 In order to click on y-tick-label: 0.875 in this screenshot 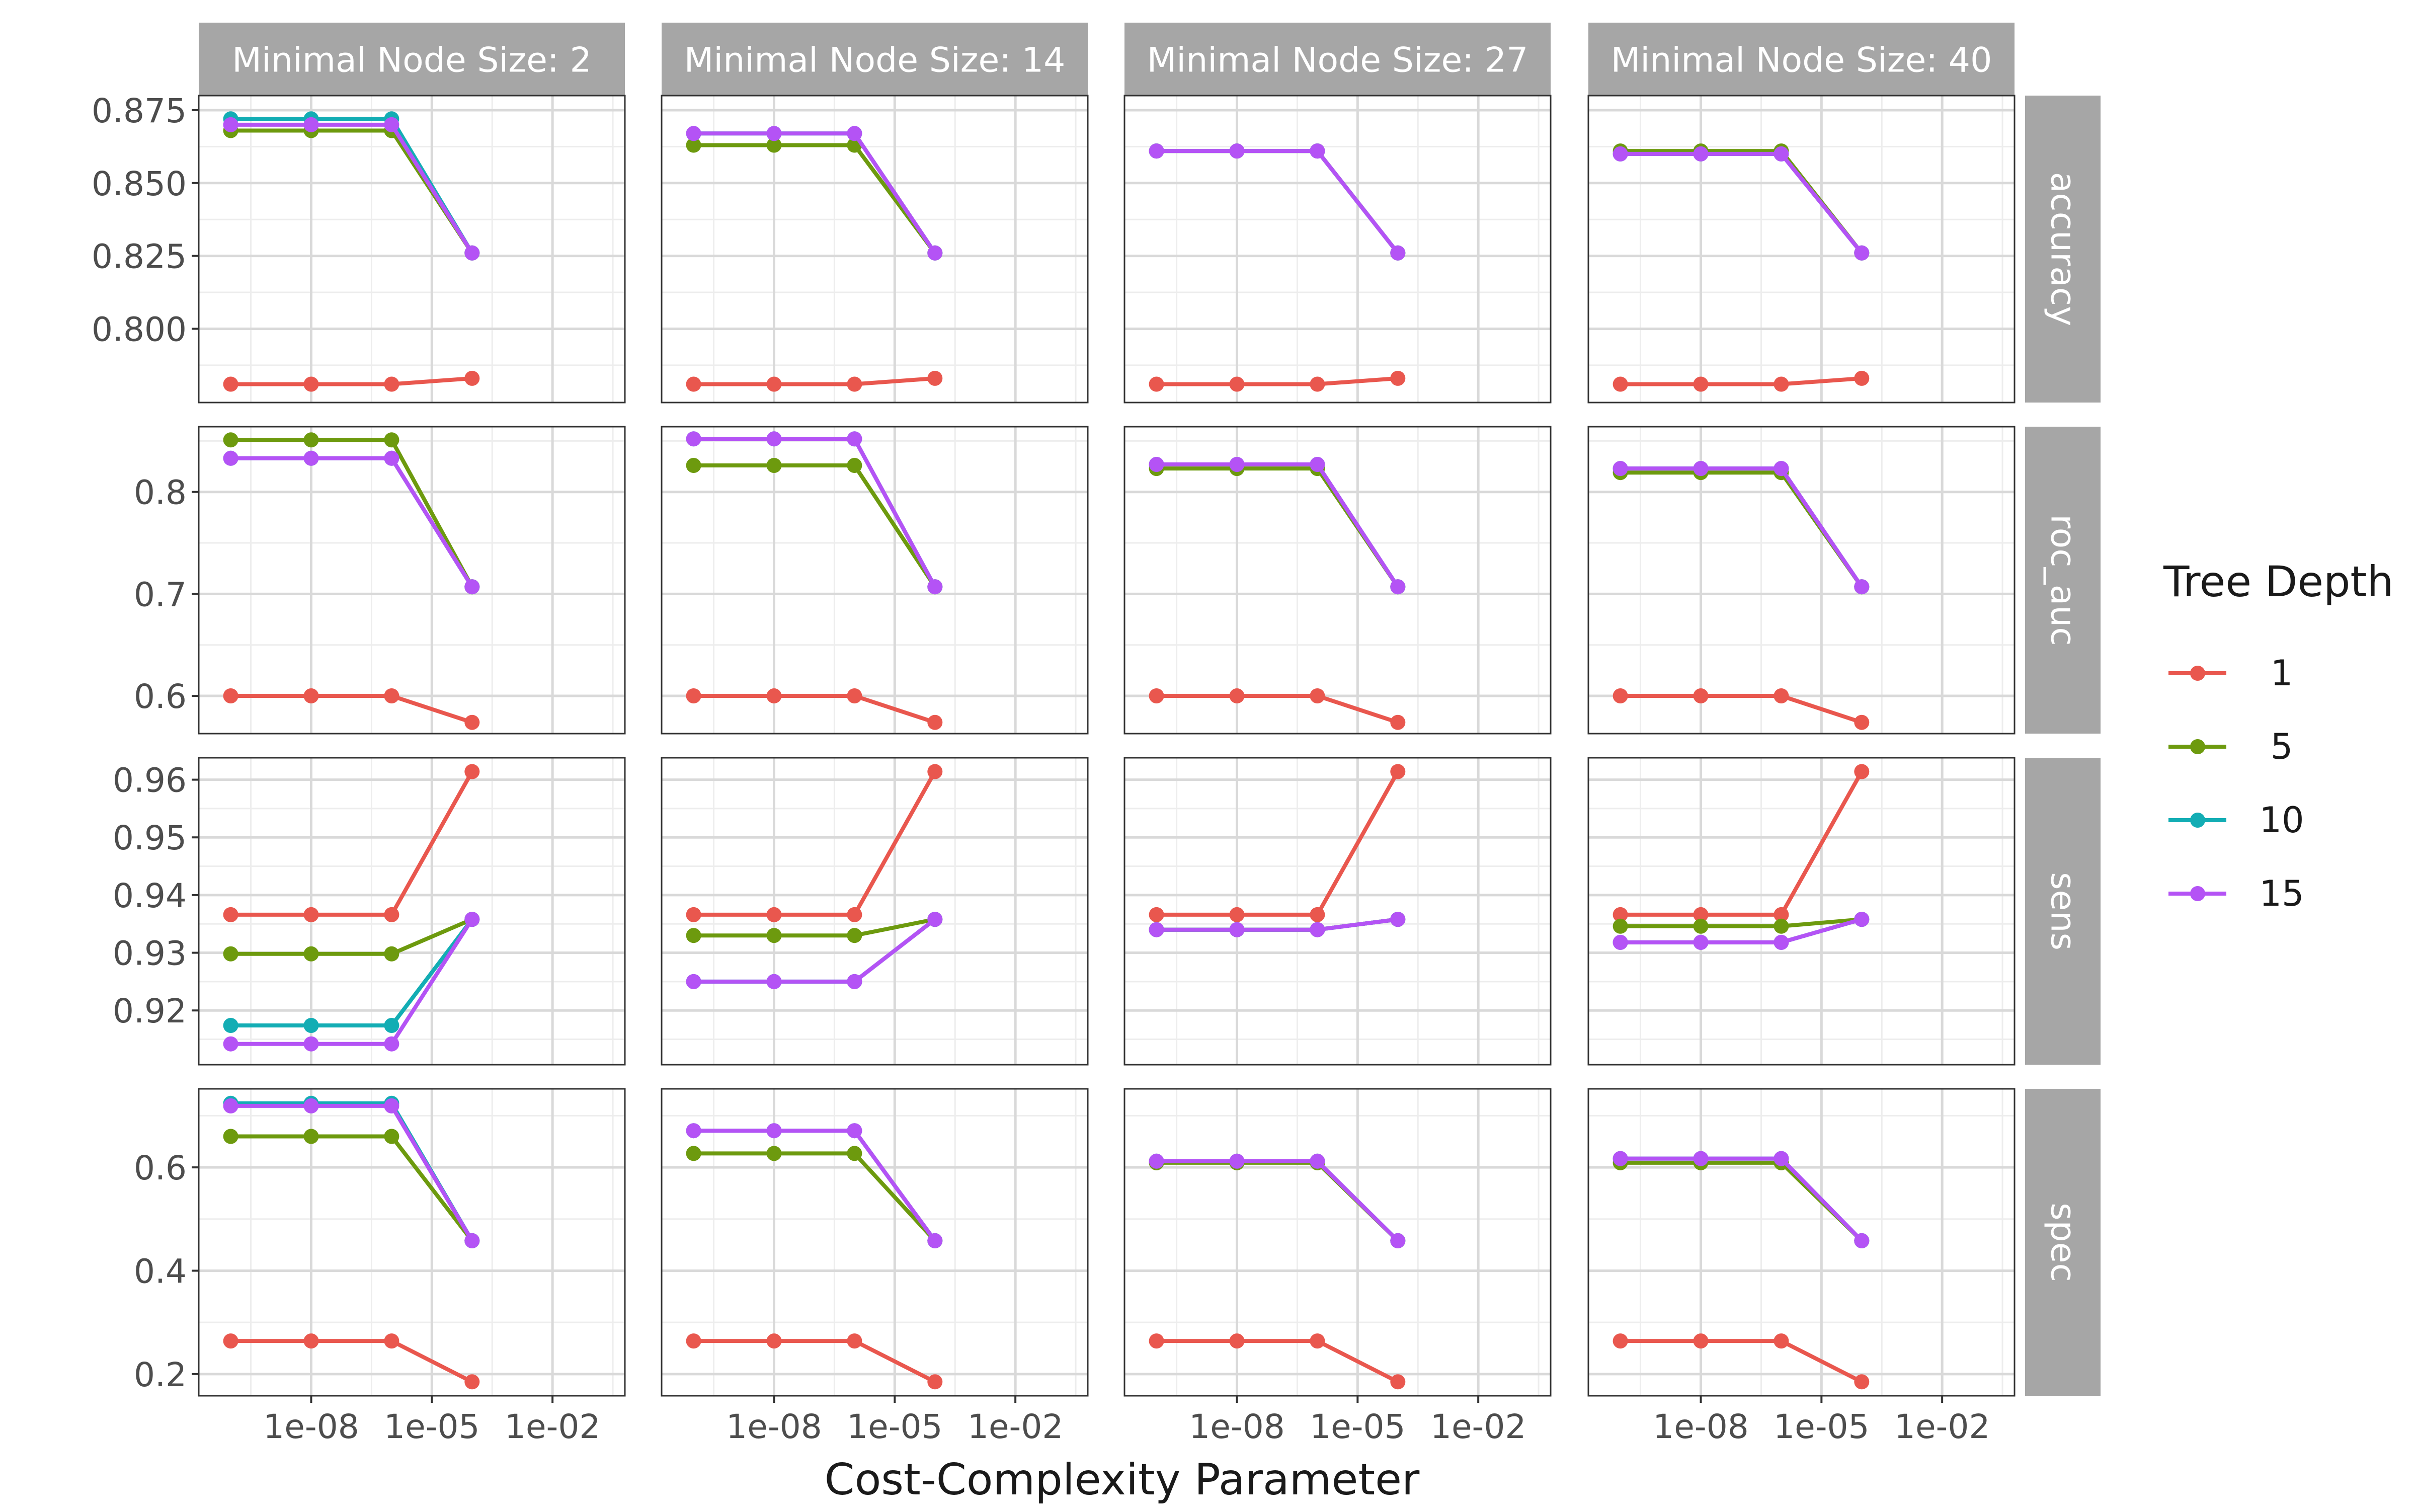, I will do `click(139, 111)`.